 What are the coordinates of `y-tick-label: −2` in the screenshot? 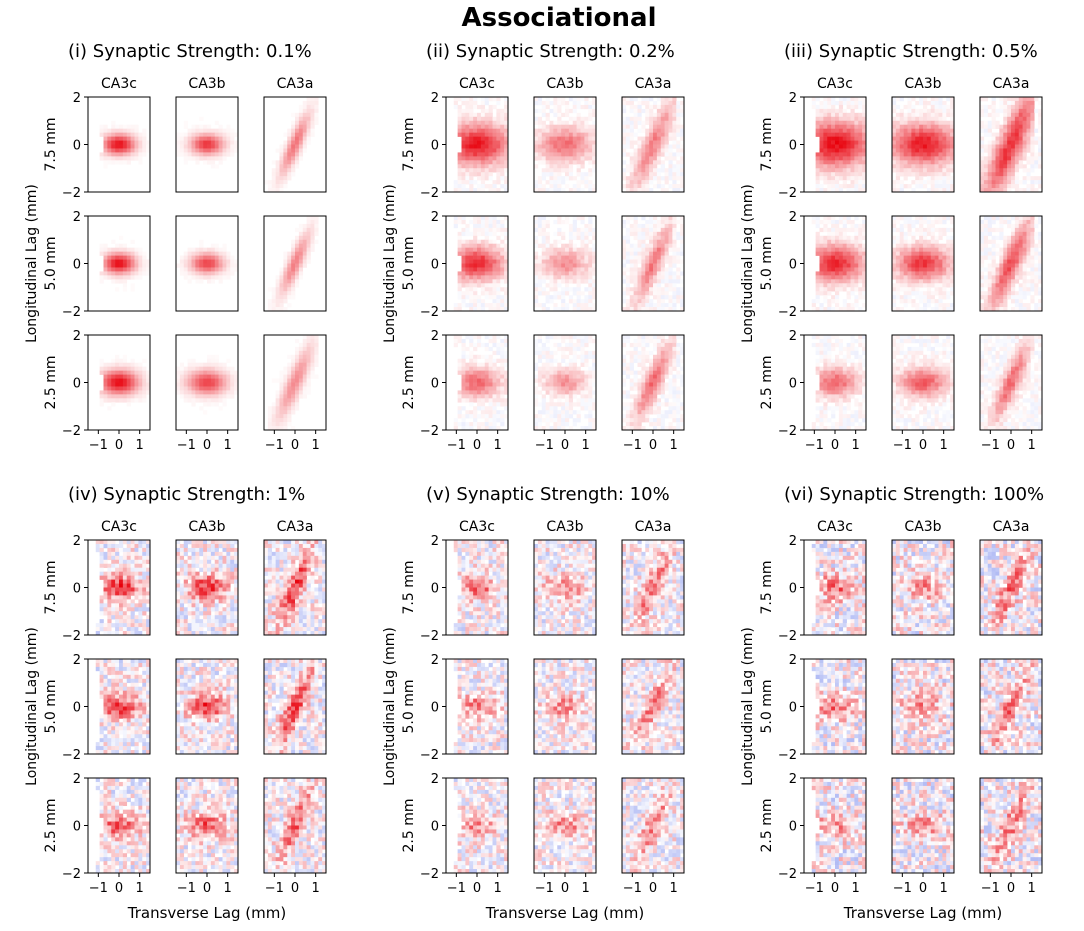 It's located at (429, 193).